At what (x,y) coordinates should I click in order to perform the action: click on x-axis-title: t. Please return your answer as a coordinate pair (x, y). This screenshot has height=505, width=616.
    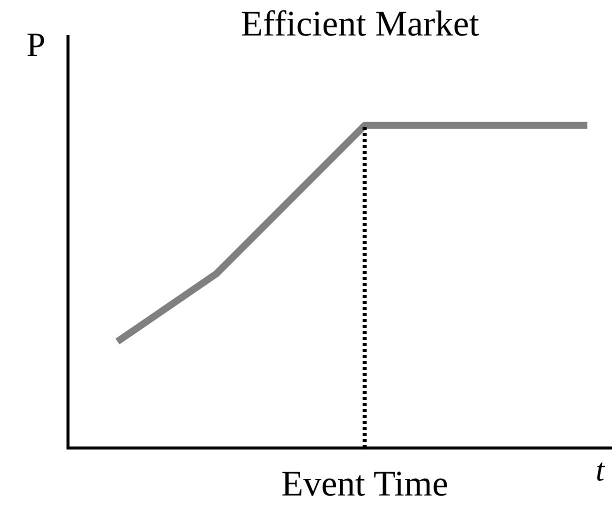
    Looking at the image, I should click on (601, 469).